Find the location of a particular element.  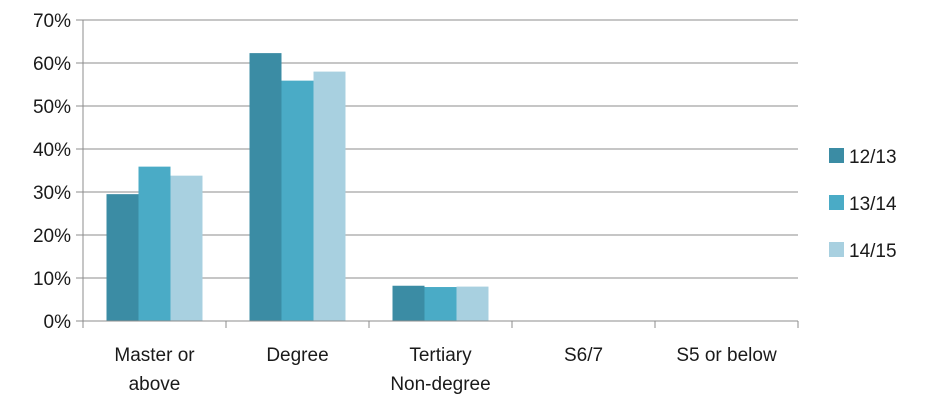

y-tick-label: 60% is located at coordinates (52, 64).